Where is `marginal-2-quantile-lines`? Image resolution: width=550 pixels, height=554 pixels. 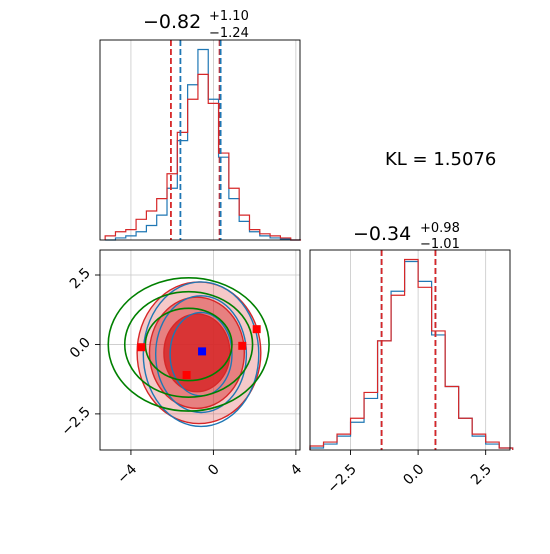
marginal-2-quantile-lines is located at coordinates (408, 350).